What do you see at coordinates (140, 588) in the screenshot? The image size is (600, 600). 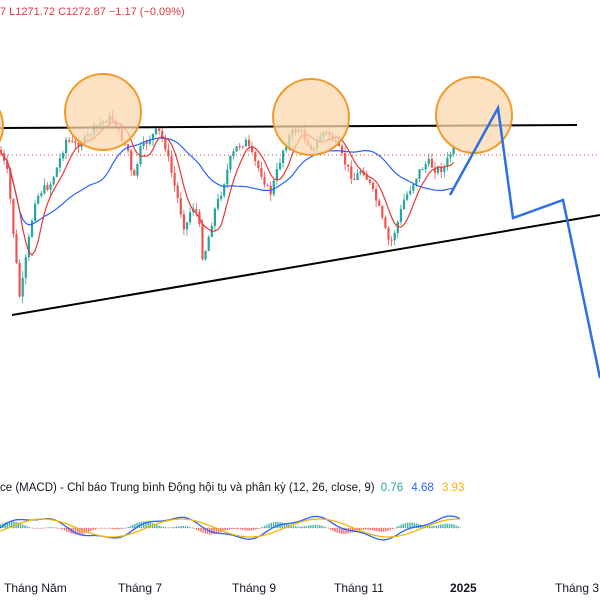 I see `x-label-thang-7: Tháng 7` at bounding box center [140, 588].